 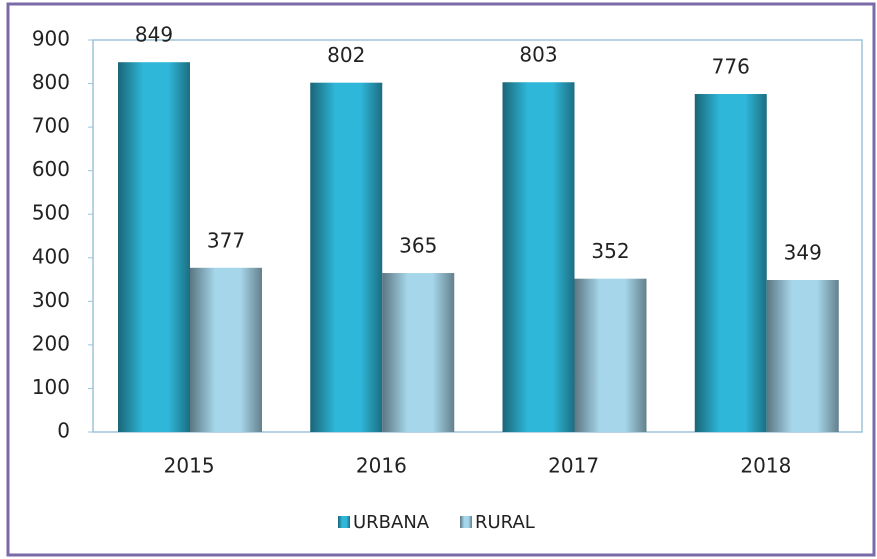 What do you see at coordinates (391, 522) in the screenshot?
I see `legend-label: URBANA` at bounding box center [391, 522].